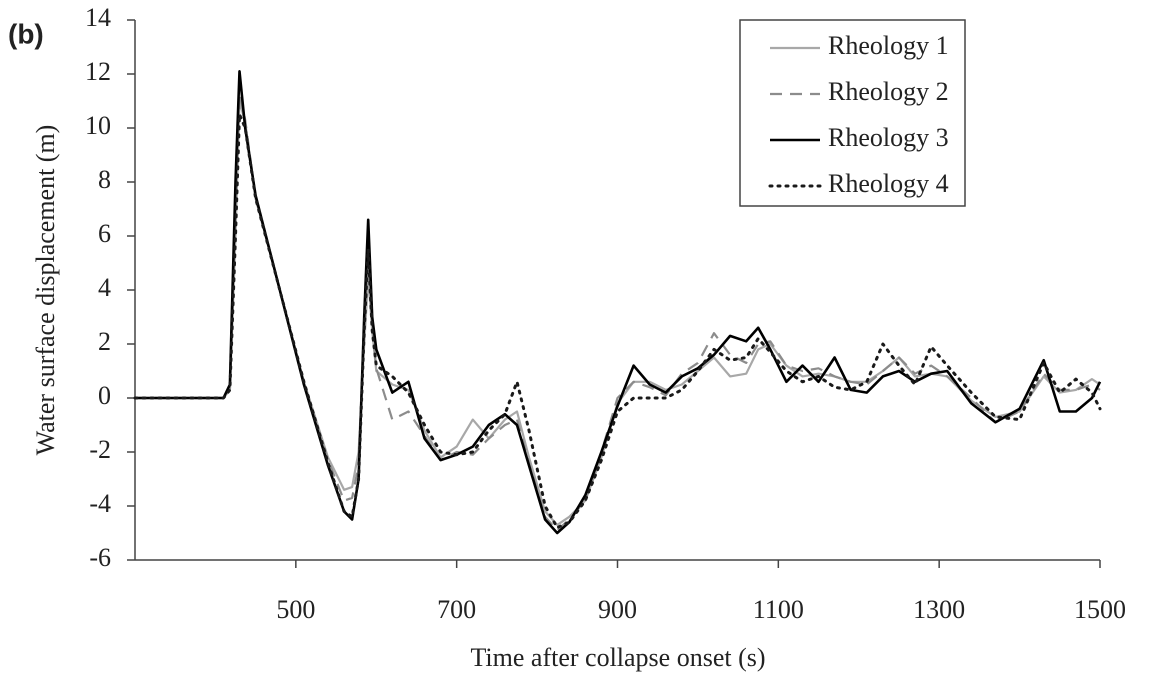  What do you see at coordinates (104, 233) in the screenshot?
I see `y-tick-label: 6` at bounding box center [104, 233].